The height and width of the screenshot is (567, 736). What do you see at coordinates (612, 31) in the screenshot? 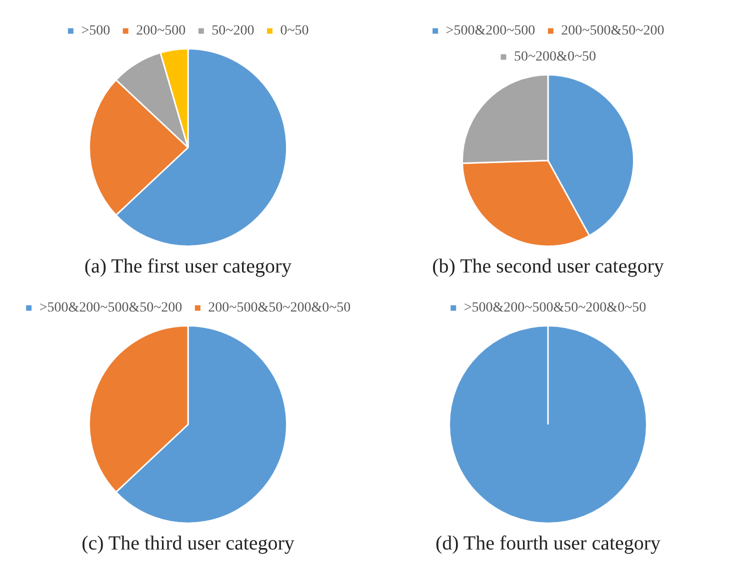
I see `legend-label: 200~500&50~200` at bounding box center [612, 31].